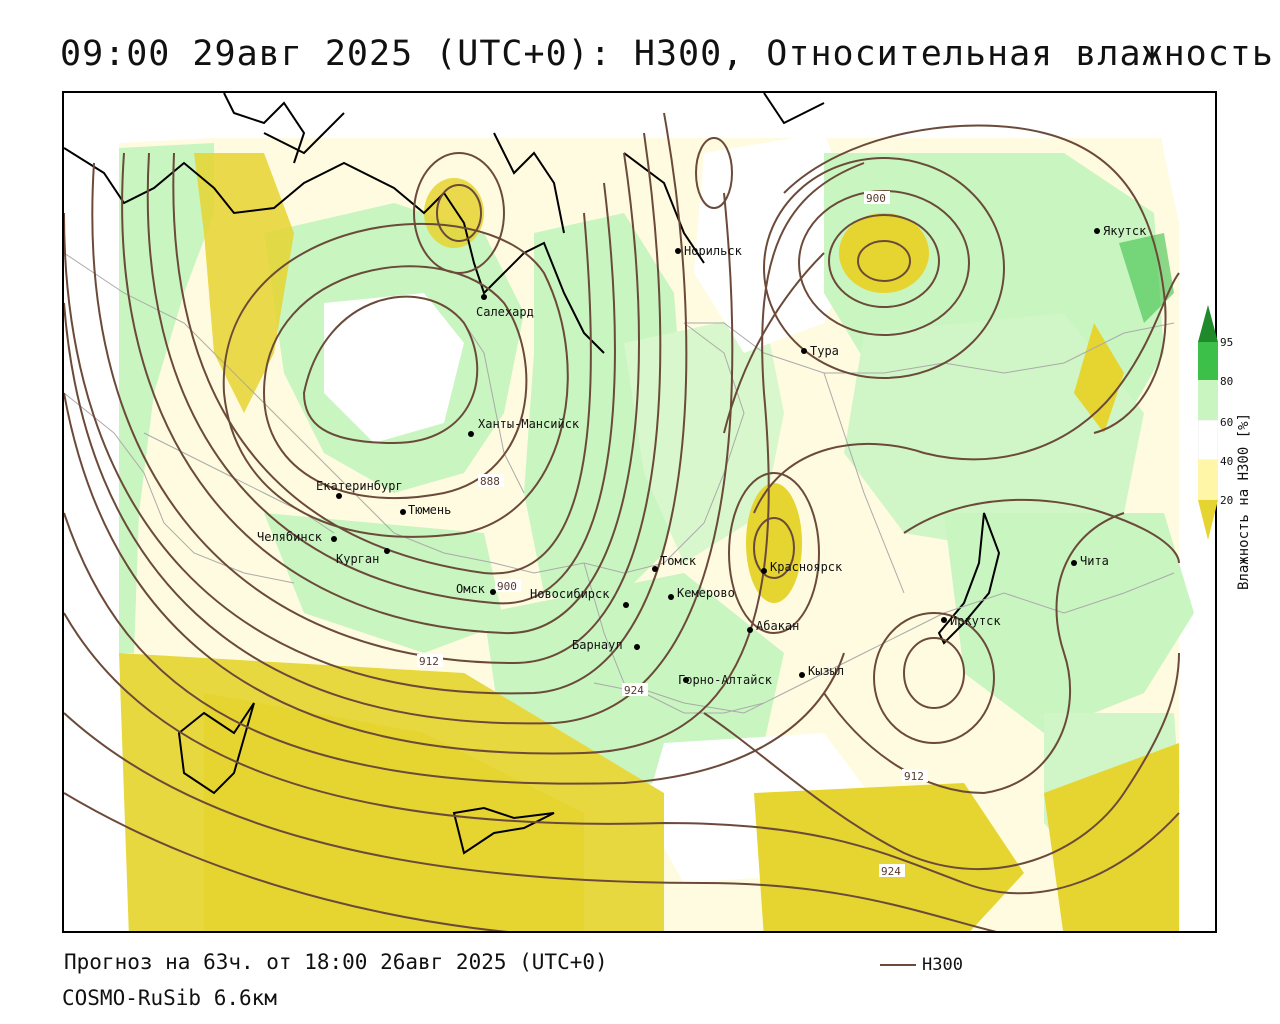  What do you see at coordinates (359, 486) in the screenshot?
I see `city-label: Екатеринбург` at bounding box center [359, 486].